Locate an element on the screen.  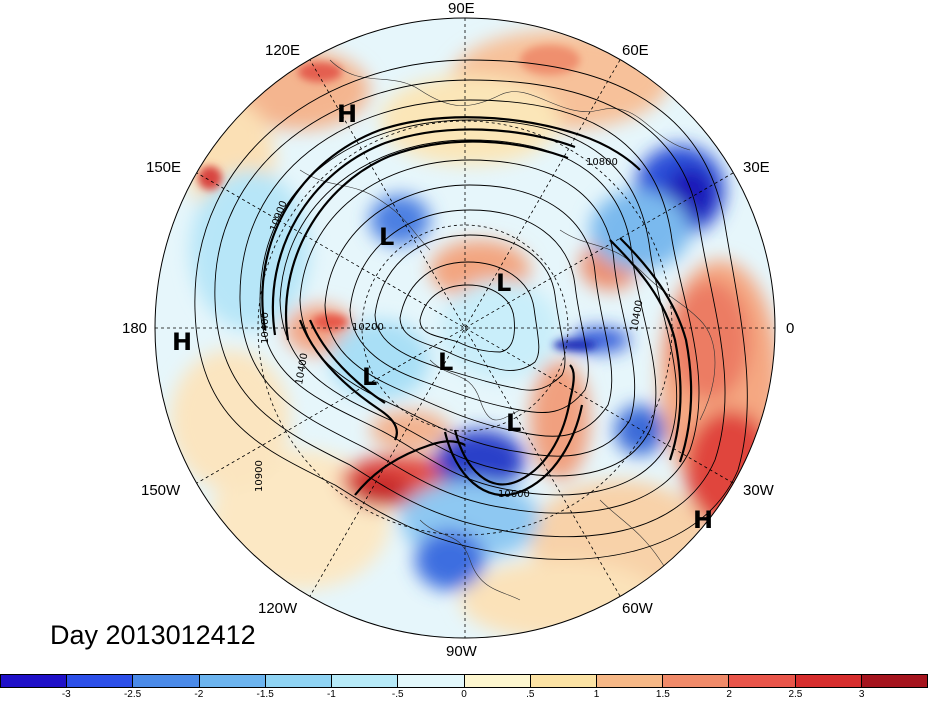
low-pressure-canada: L is located at coordinates (513, 423).